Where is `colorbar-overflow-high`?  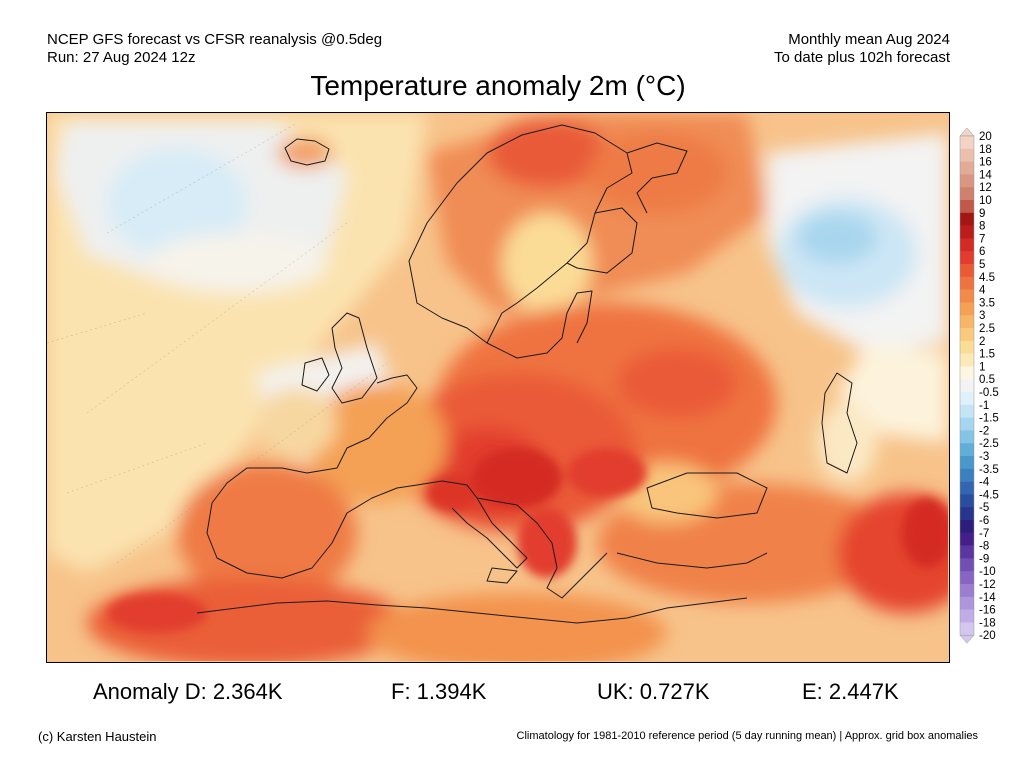
colorbar-overflow-high is located at coordinates (967, 132).